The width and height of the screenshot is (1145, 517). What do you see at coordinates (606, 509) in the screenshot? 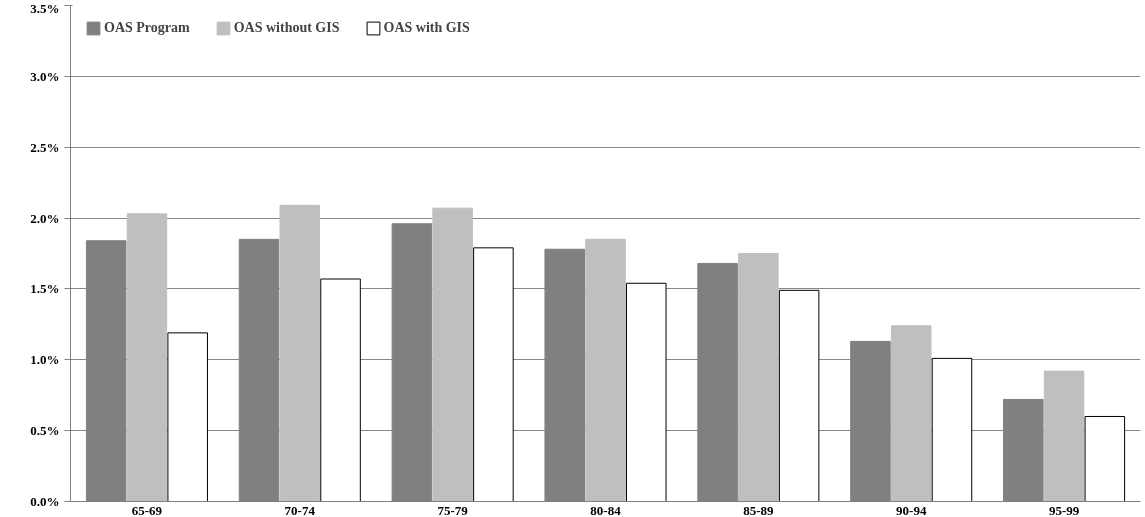
I see `x-tick-label: 80-84` at bounding box center [606, 509].